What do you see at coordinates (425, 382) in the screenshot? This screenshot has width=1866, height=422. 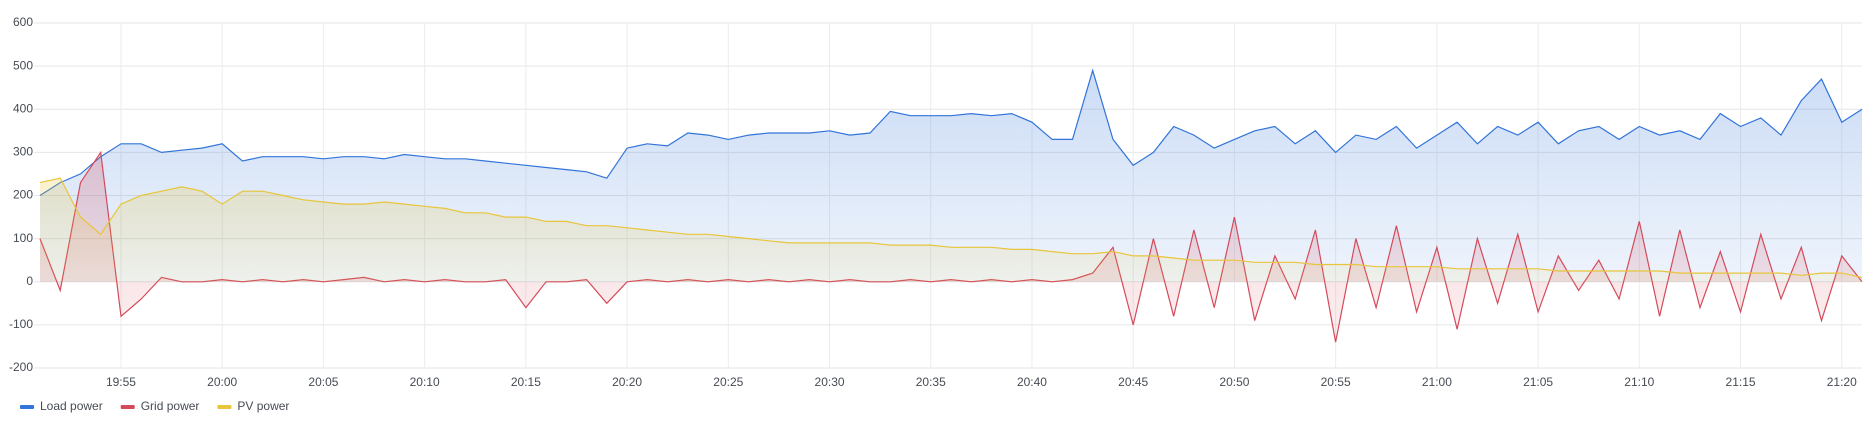 I see `x-tick-label: 20:10` at bounding box center [425, 382].